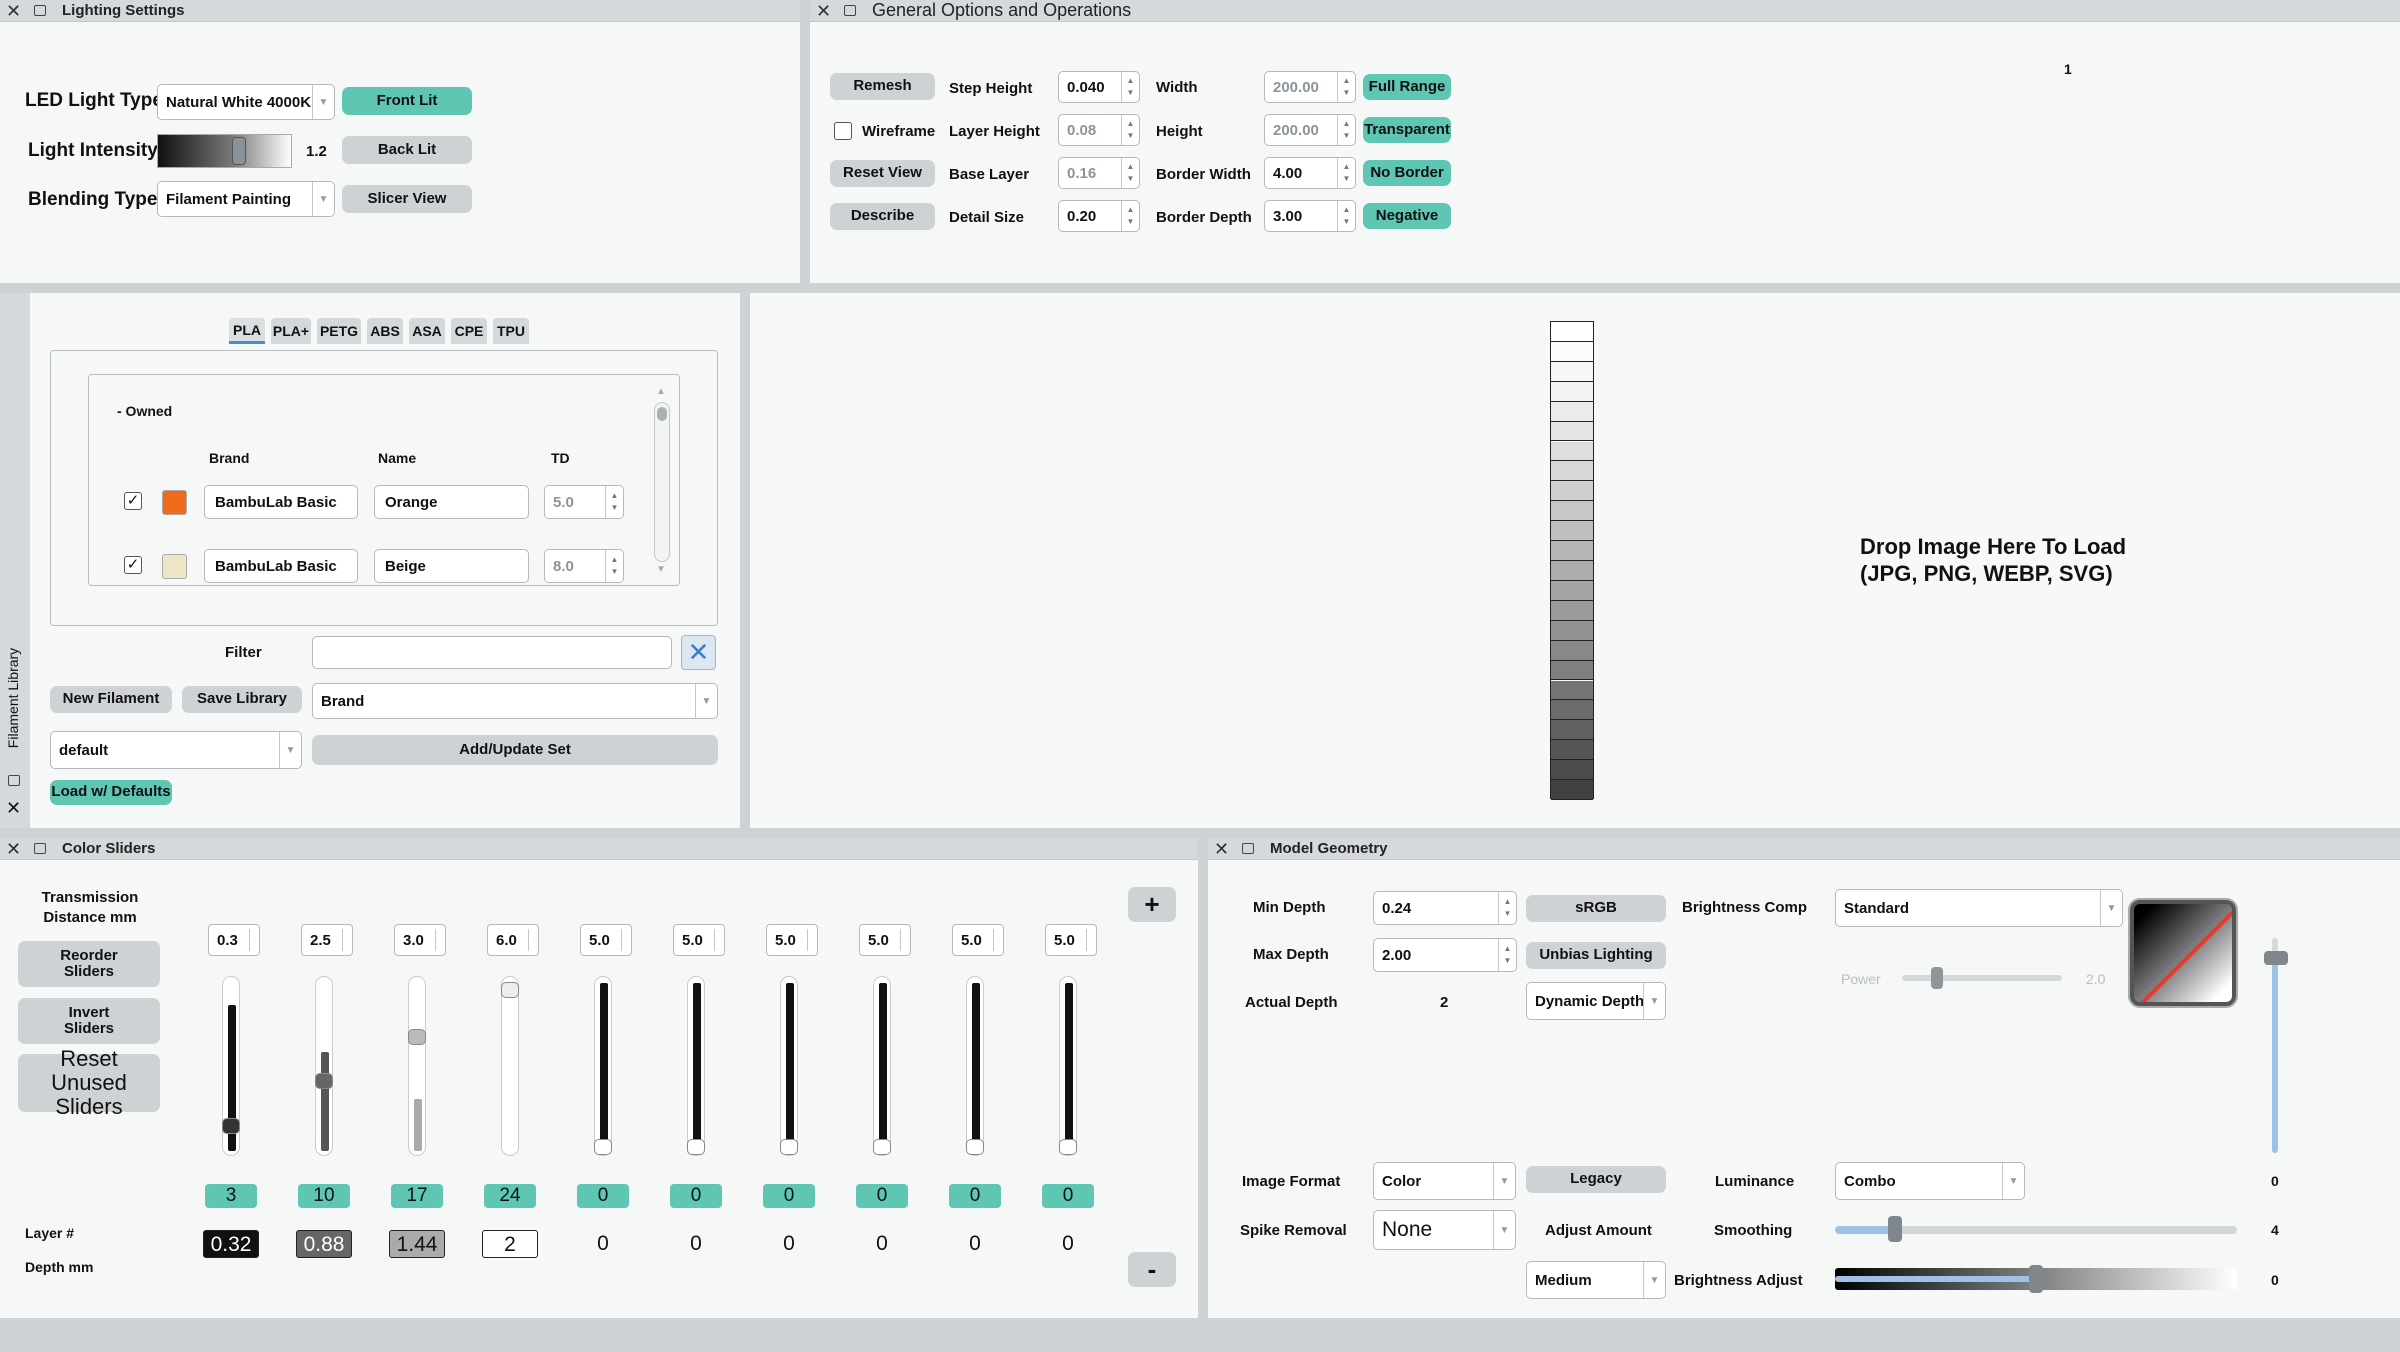  Describe the element at coordinates (1444, 1181) in the screenshot. I see `image-format-select: Color ▼` at that location.